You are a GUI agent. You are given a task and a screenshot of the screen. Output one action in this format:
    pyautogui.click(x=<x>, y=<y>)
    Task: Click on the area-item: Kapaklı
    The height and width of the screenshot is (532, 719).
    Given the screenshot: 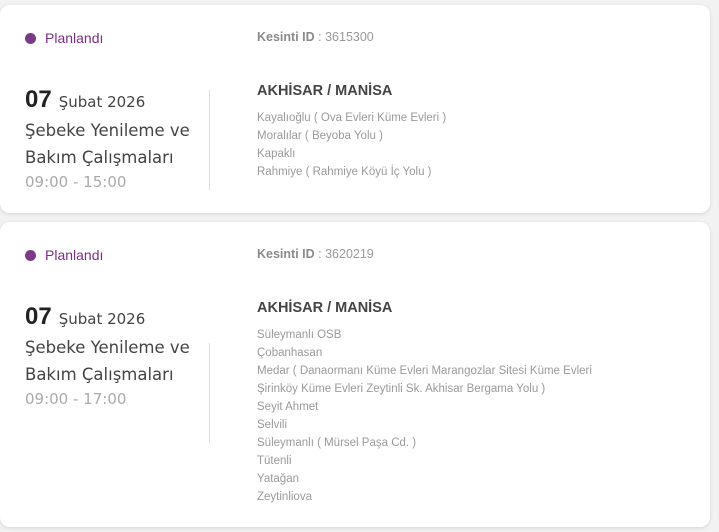 What is the action you would take?
    pyautogui.click(x=276, y=154)
    